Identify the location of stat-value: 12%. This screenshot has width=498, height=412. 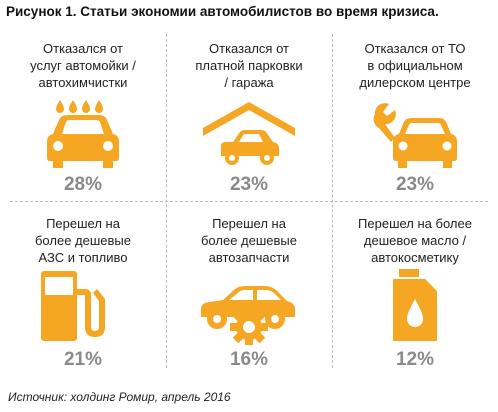
(415, 359).